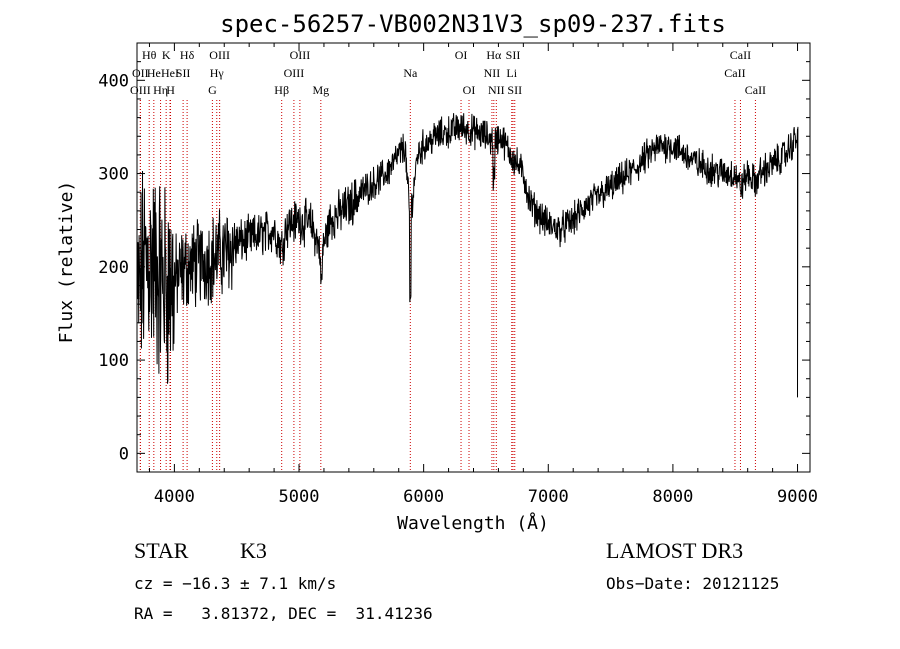  I want to click on x-axis-label: Wavelength (Å), so click(473, 523).